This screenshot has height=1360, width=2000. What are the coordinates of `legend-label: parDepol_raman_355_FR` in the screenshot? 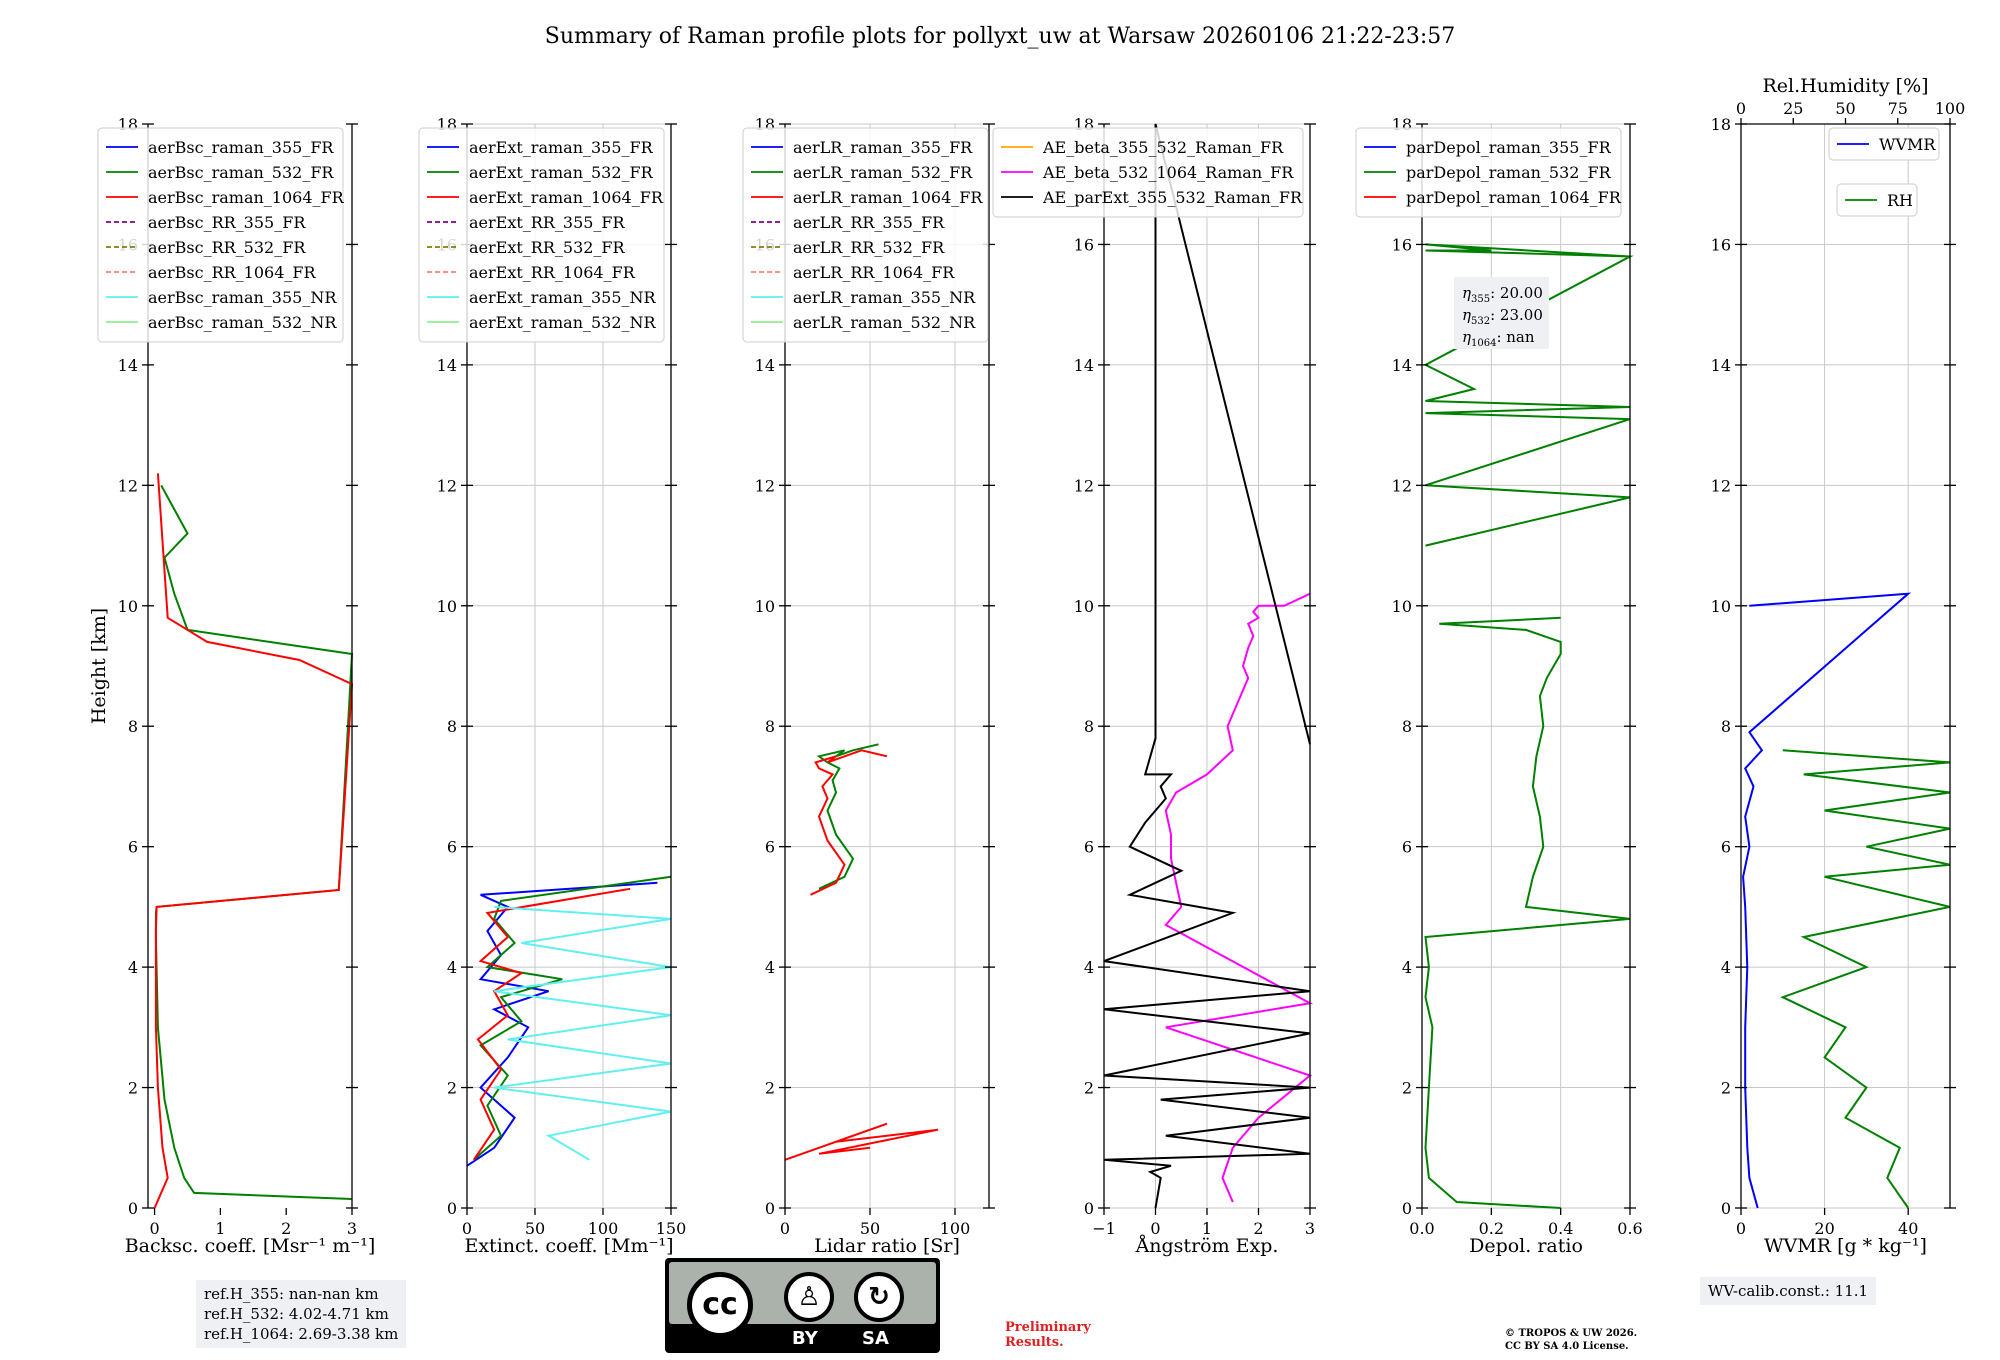 It's located at (1509, 147).